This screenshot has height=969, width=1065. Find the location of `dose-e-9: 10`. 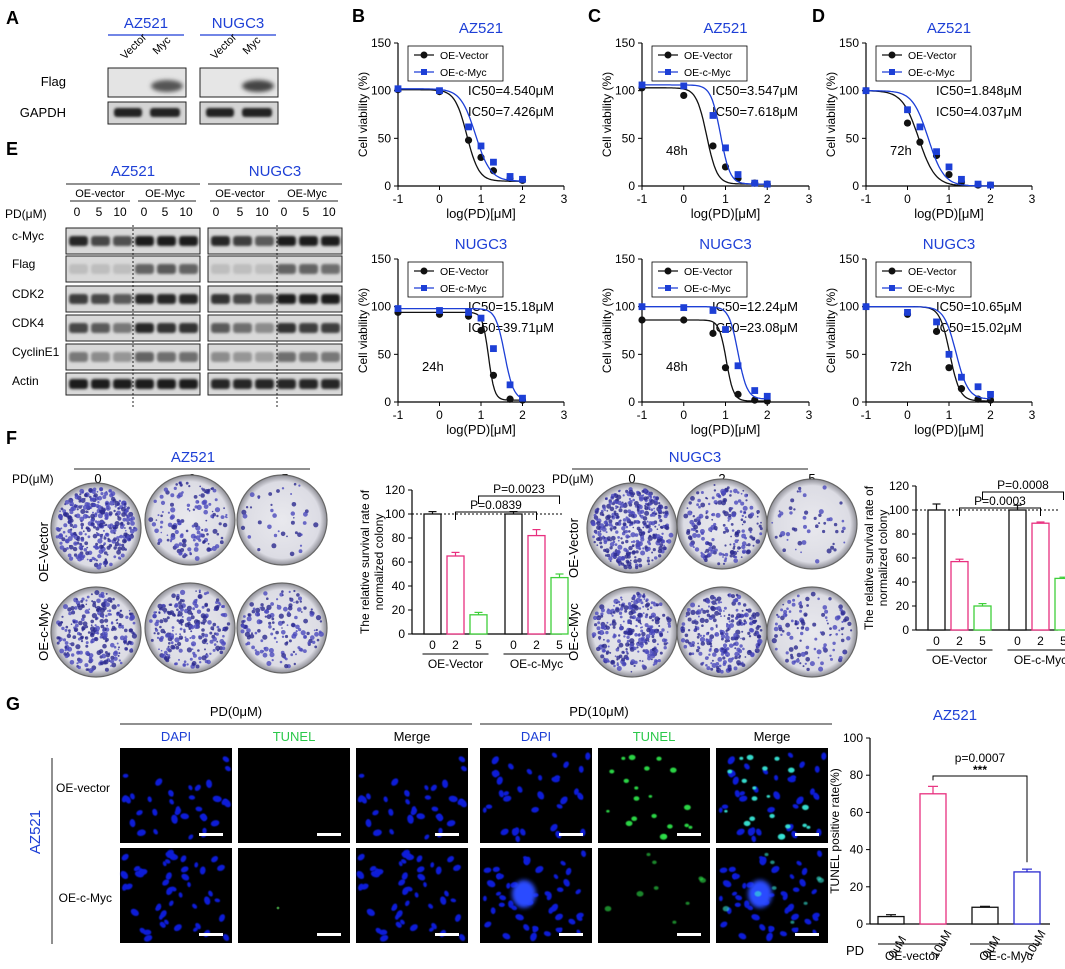

dose-e-9: 10 is located at coordinates (262, 212).